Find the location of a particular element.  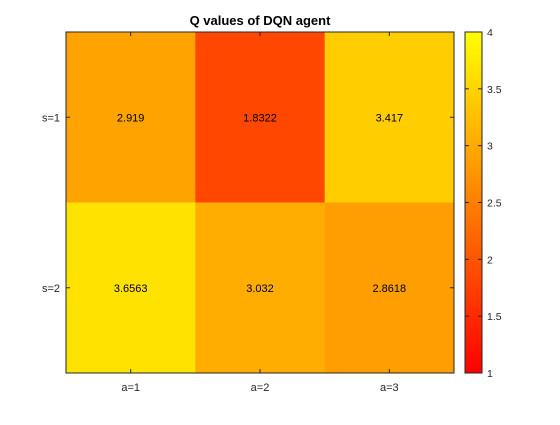

colorbar-tick-label: 3 is located at coordinates (490, 147).